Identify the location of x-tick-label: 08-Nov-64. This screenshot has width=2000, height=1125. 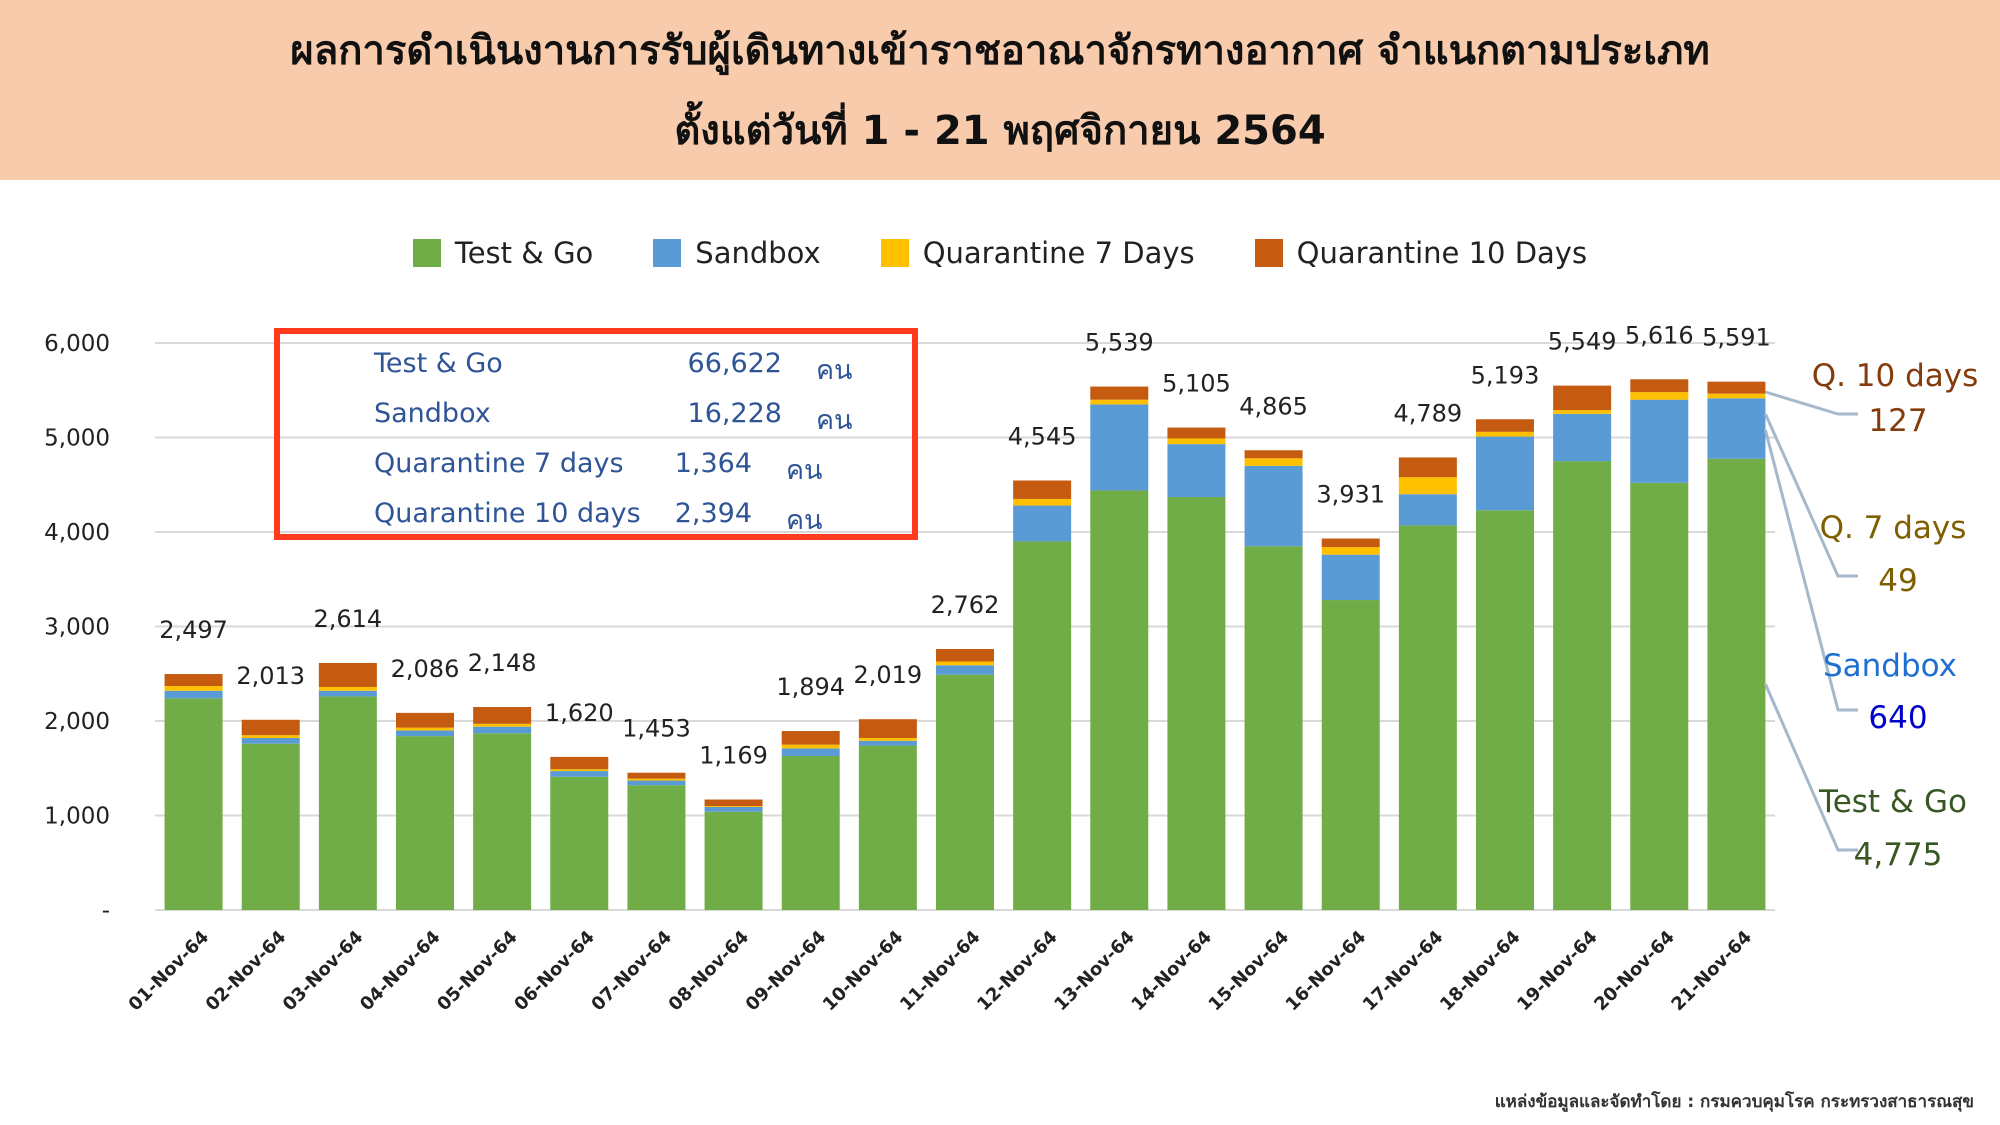
(709, 971).